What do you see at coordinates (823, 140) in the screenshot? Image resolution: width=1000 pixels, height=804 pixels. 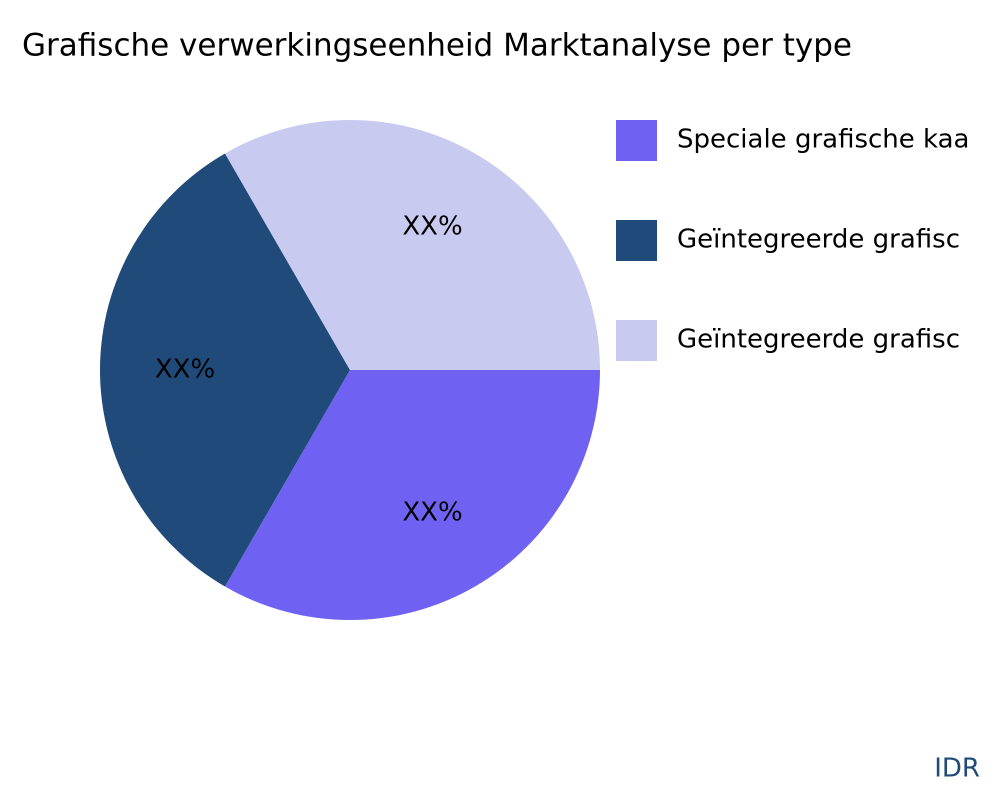 I see `legend-label: Speciale grafische kaa` at bounding box center [823, 140].